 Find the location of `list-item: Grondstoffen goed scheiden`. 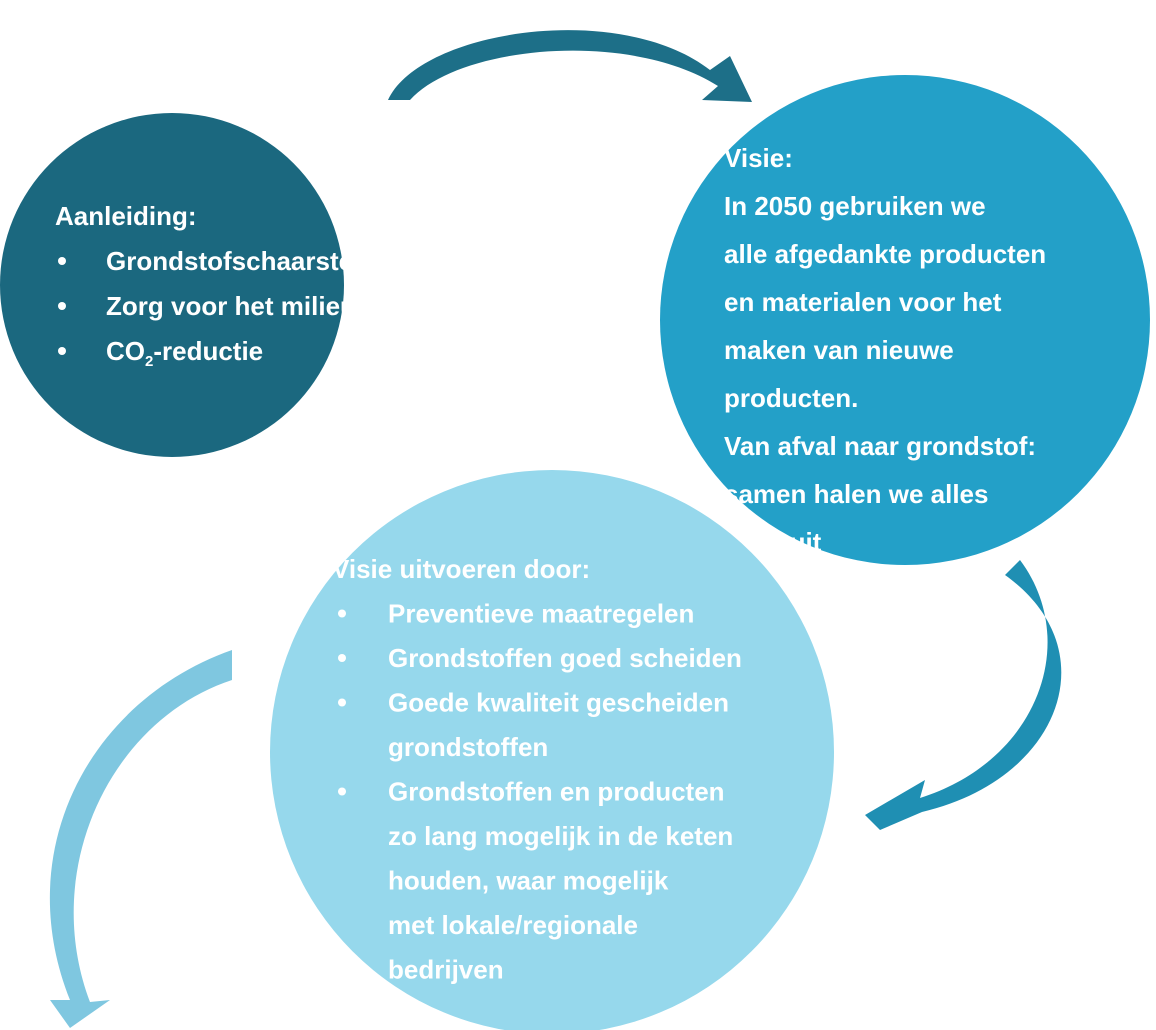

list-item: Grondstoffen goed scheiden is located at coordinates (565, 658).